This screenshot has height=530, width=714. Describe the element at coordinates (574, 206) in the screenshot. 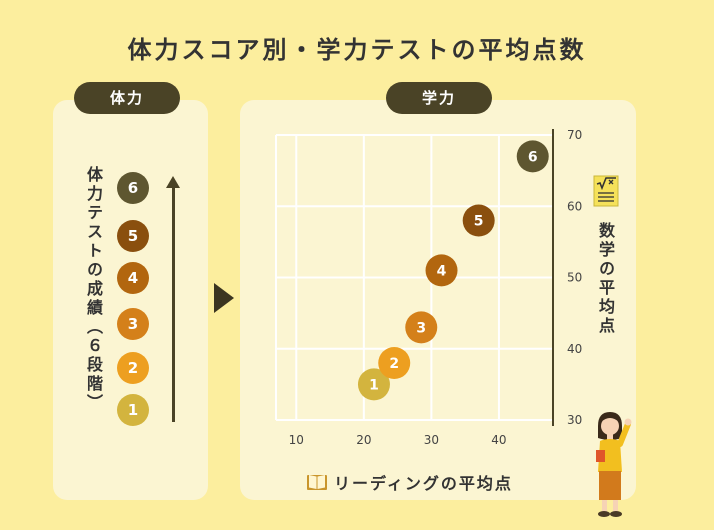

I see `y-tick-label: 60` at that location.